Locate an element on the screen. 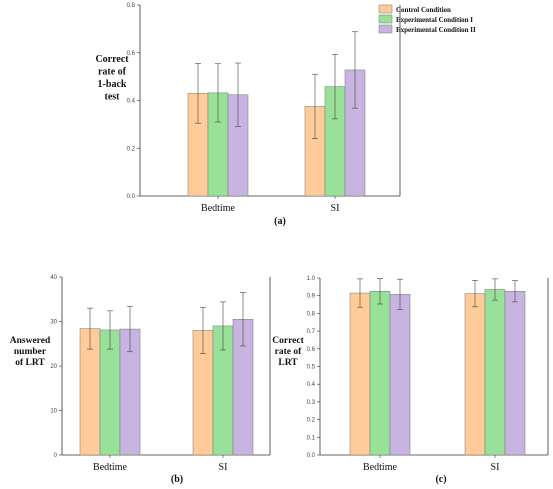 The image size is (553, 489). legend-label: Control Condition is located at coordinates (423, 10).